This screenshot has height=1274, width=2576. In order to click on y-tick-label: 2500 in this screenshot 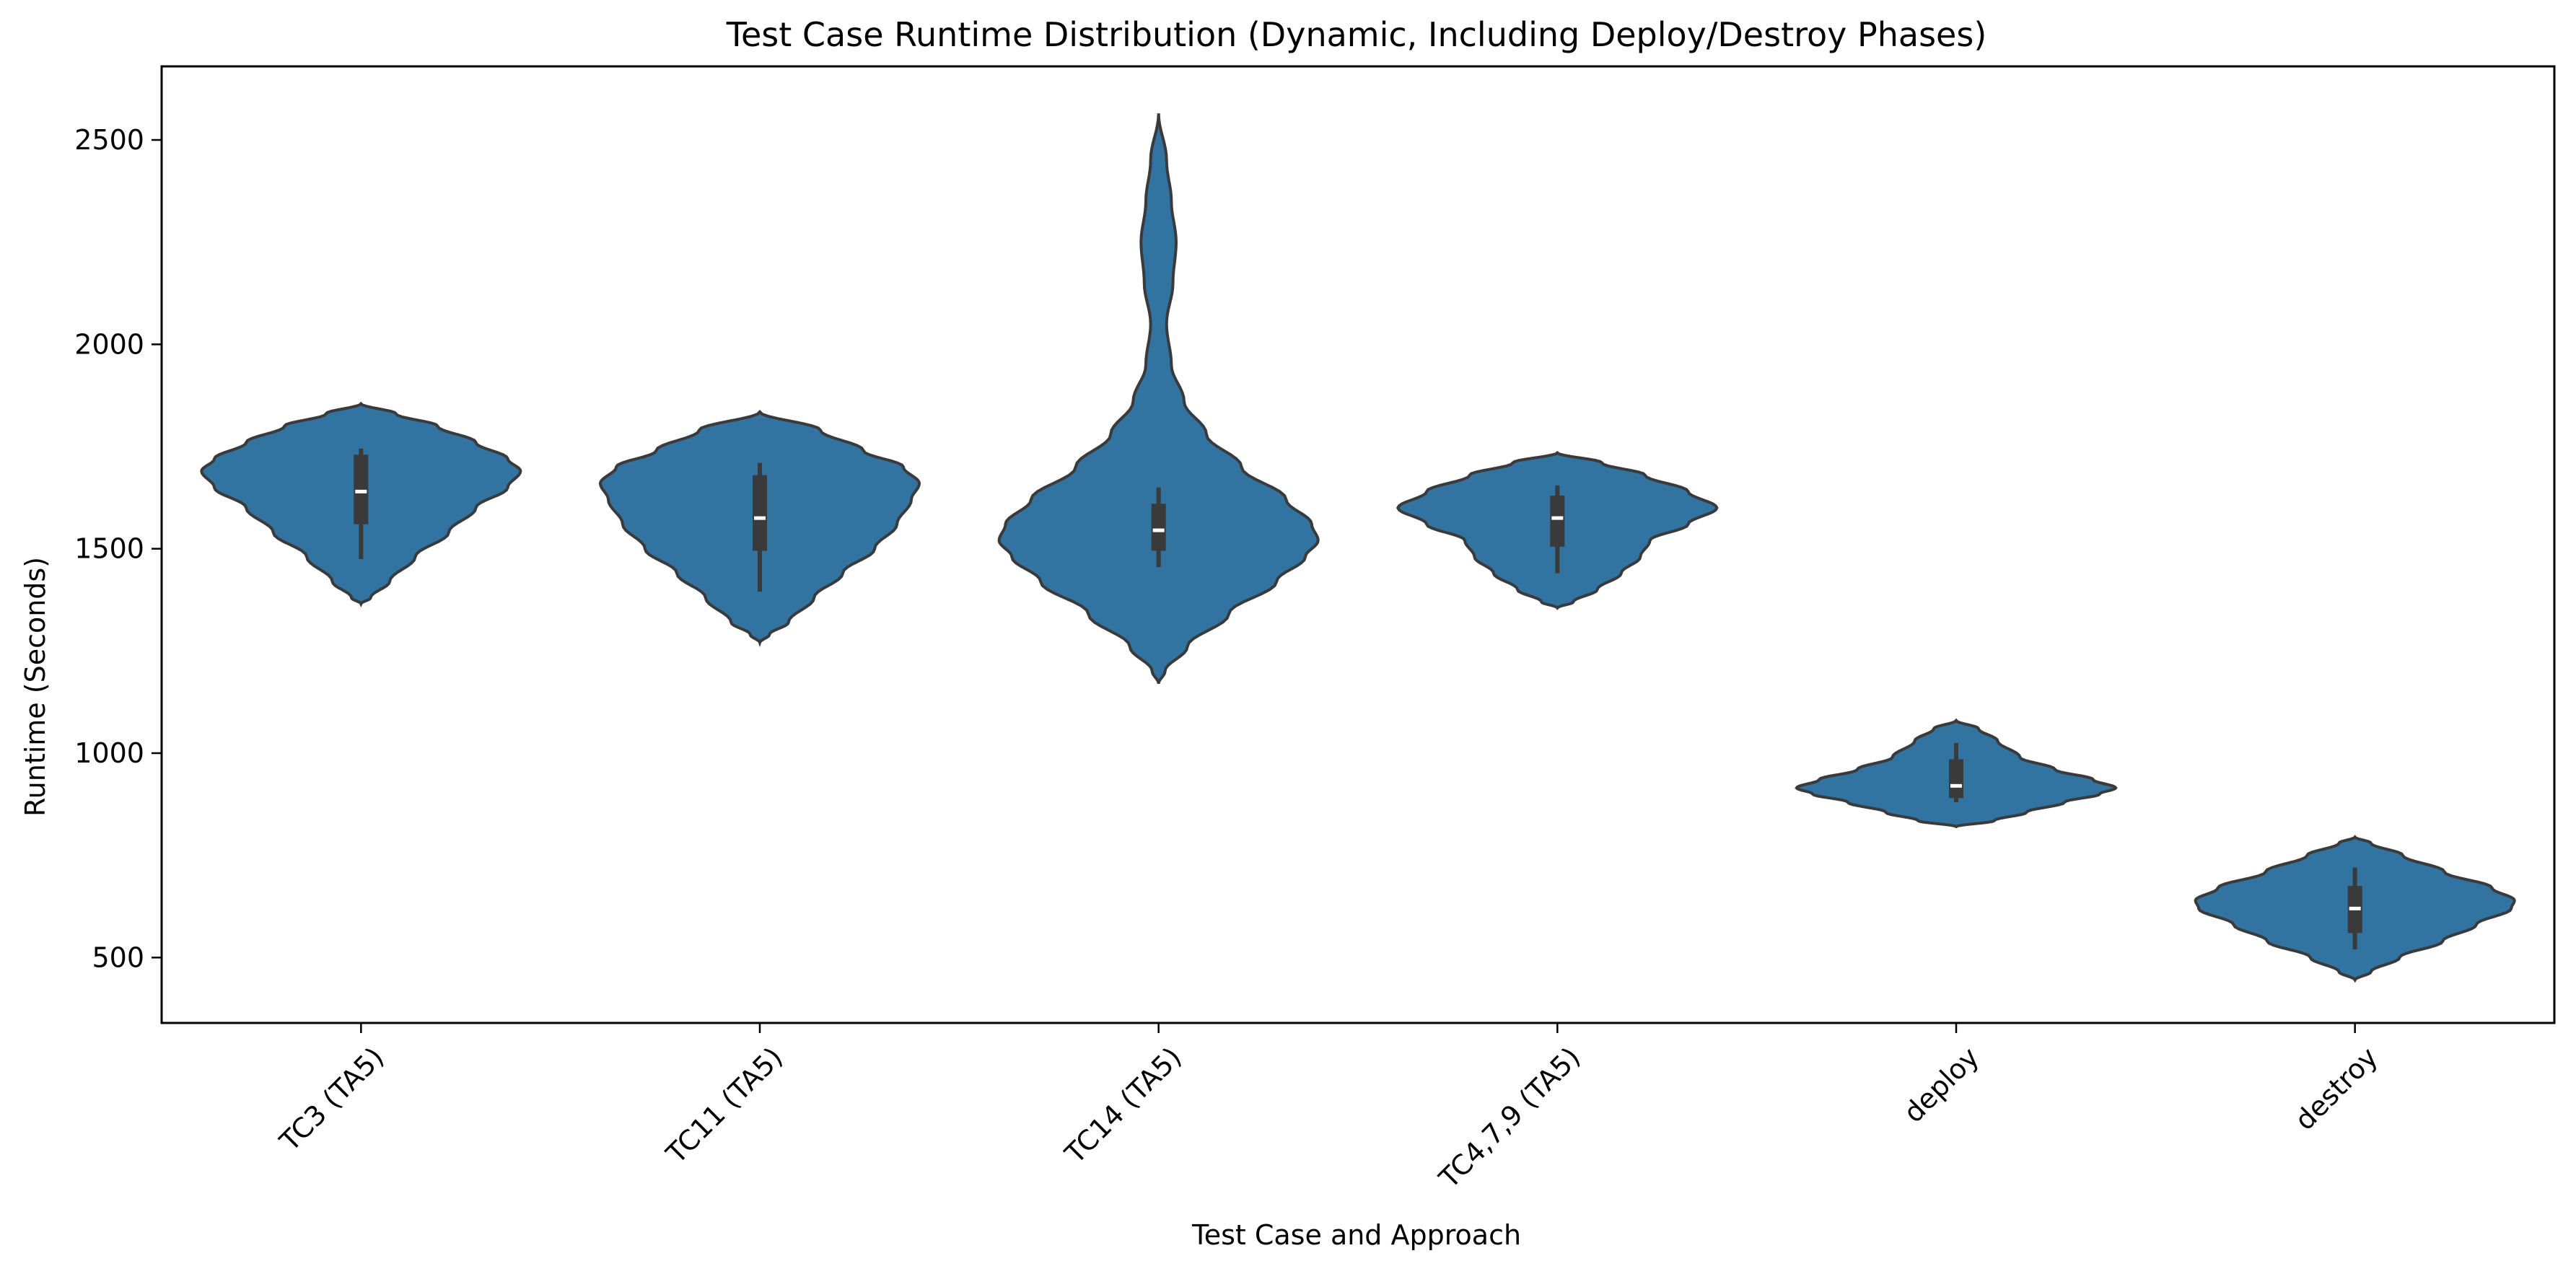, I will do `click(109, 140)`.